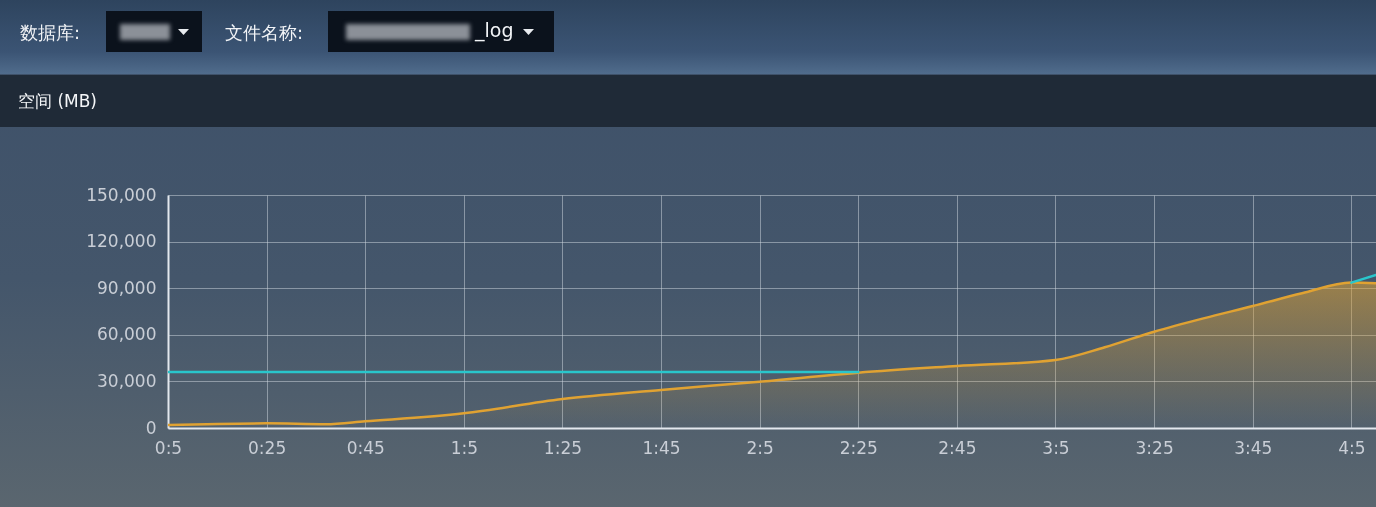  I want to click on y-tick-label: 150,000, so click(121, 194).